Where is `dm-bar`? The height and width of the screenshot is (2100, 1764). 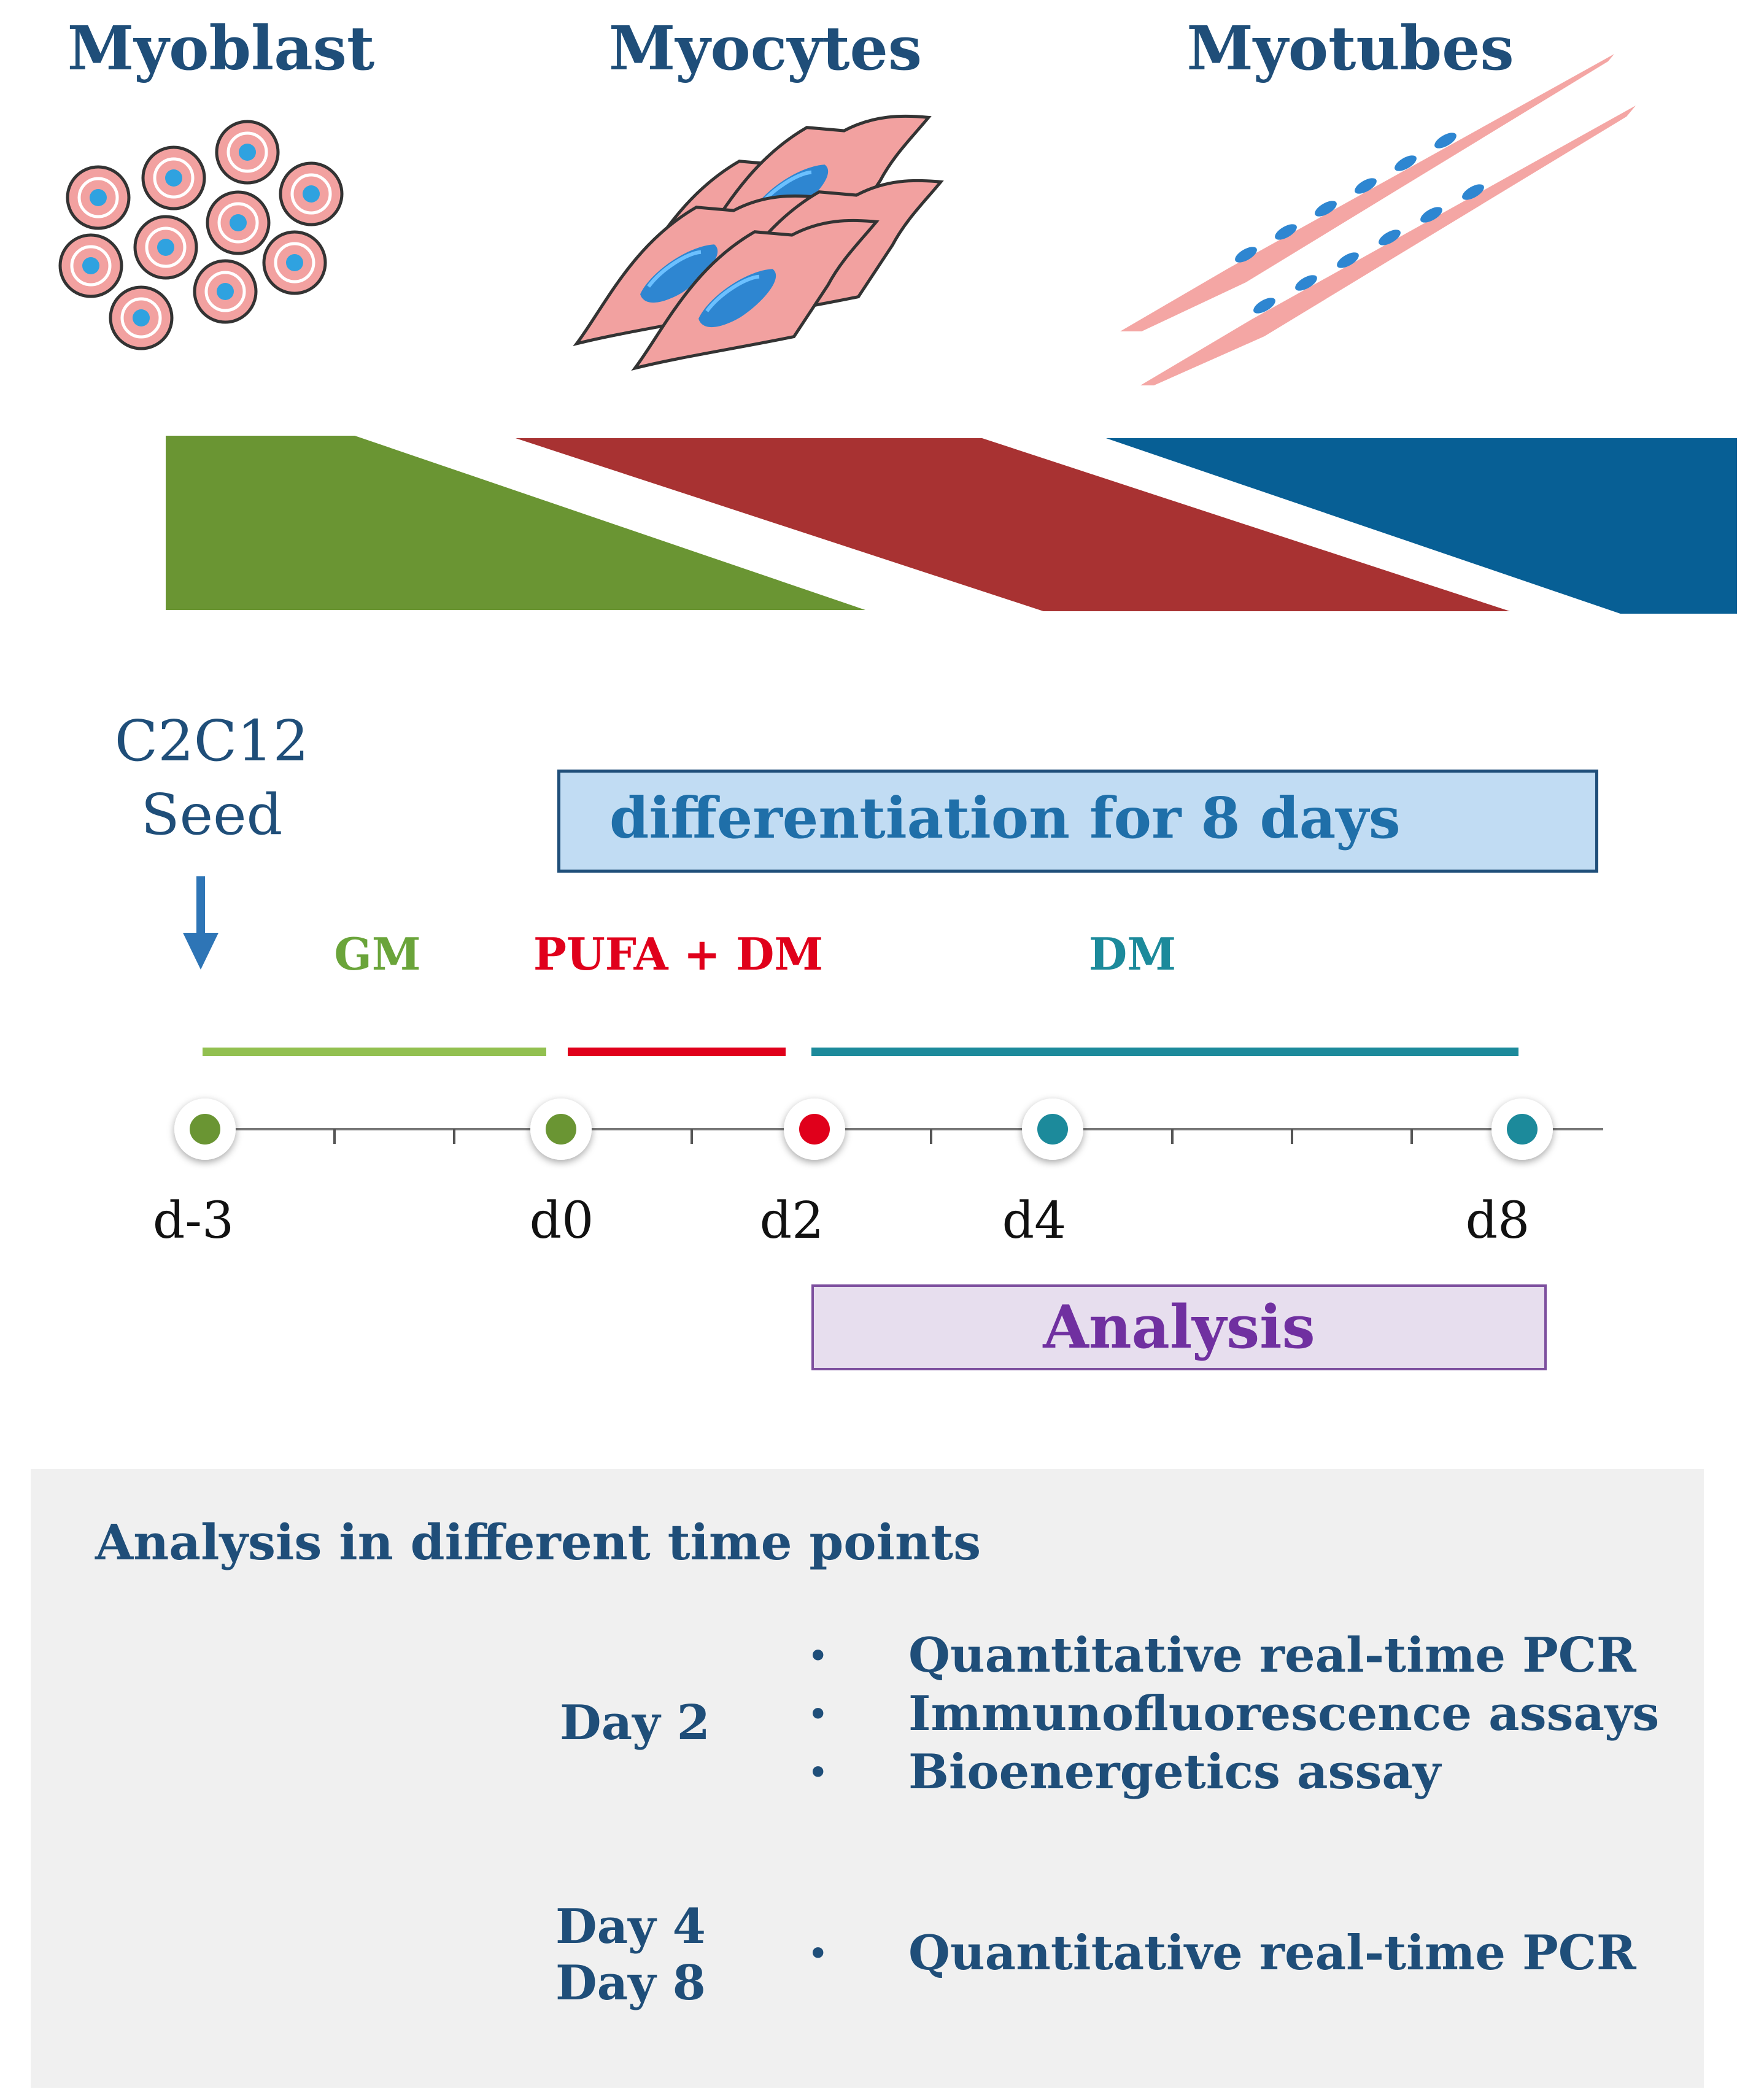 dm-bar is located at coordinates (1164, 1052).